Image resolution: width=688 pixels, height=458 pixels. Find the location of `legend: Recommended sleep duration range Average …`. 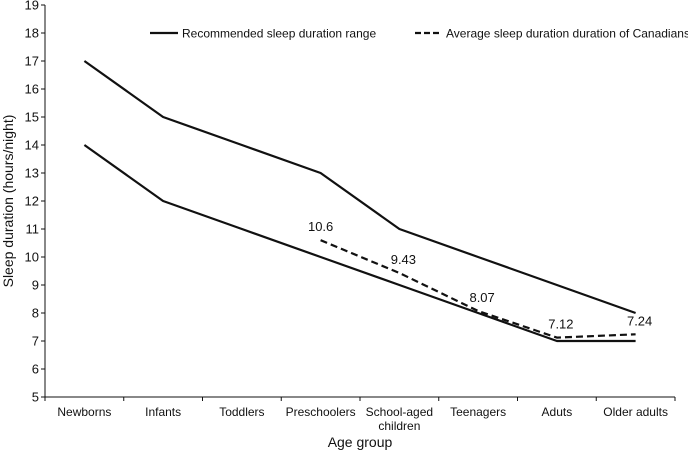

legend: Recommended sleep duration range Average … is located at coordinates (419, 34).